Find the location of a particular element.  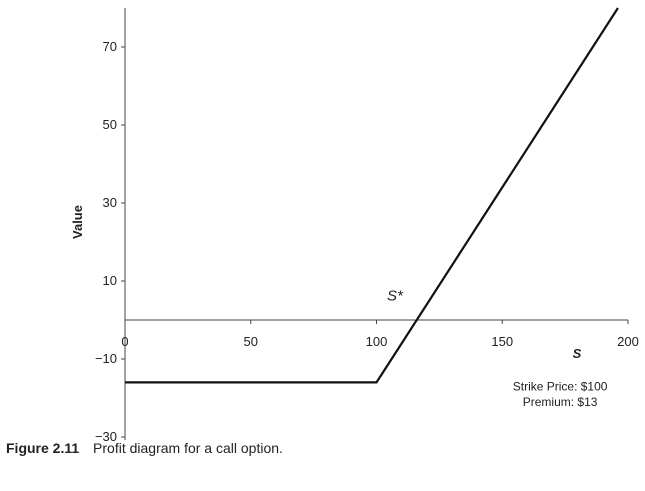

caption-text: Profit diagram for a call option. is located at coordinates (188, 448).